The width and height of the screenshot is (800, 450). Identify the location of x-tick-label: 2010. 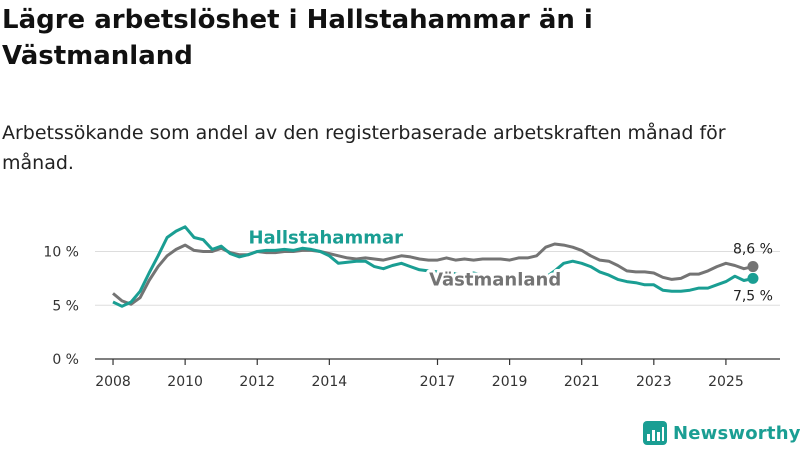
(185, 382).